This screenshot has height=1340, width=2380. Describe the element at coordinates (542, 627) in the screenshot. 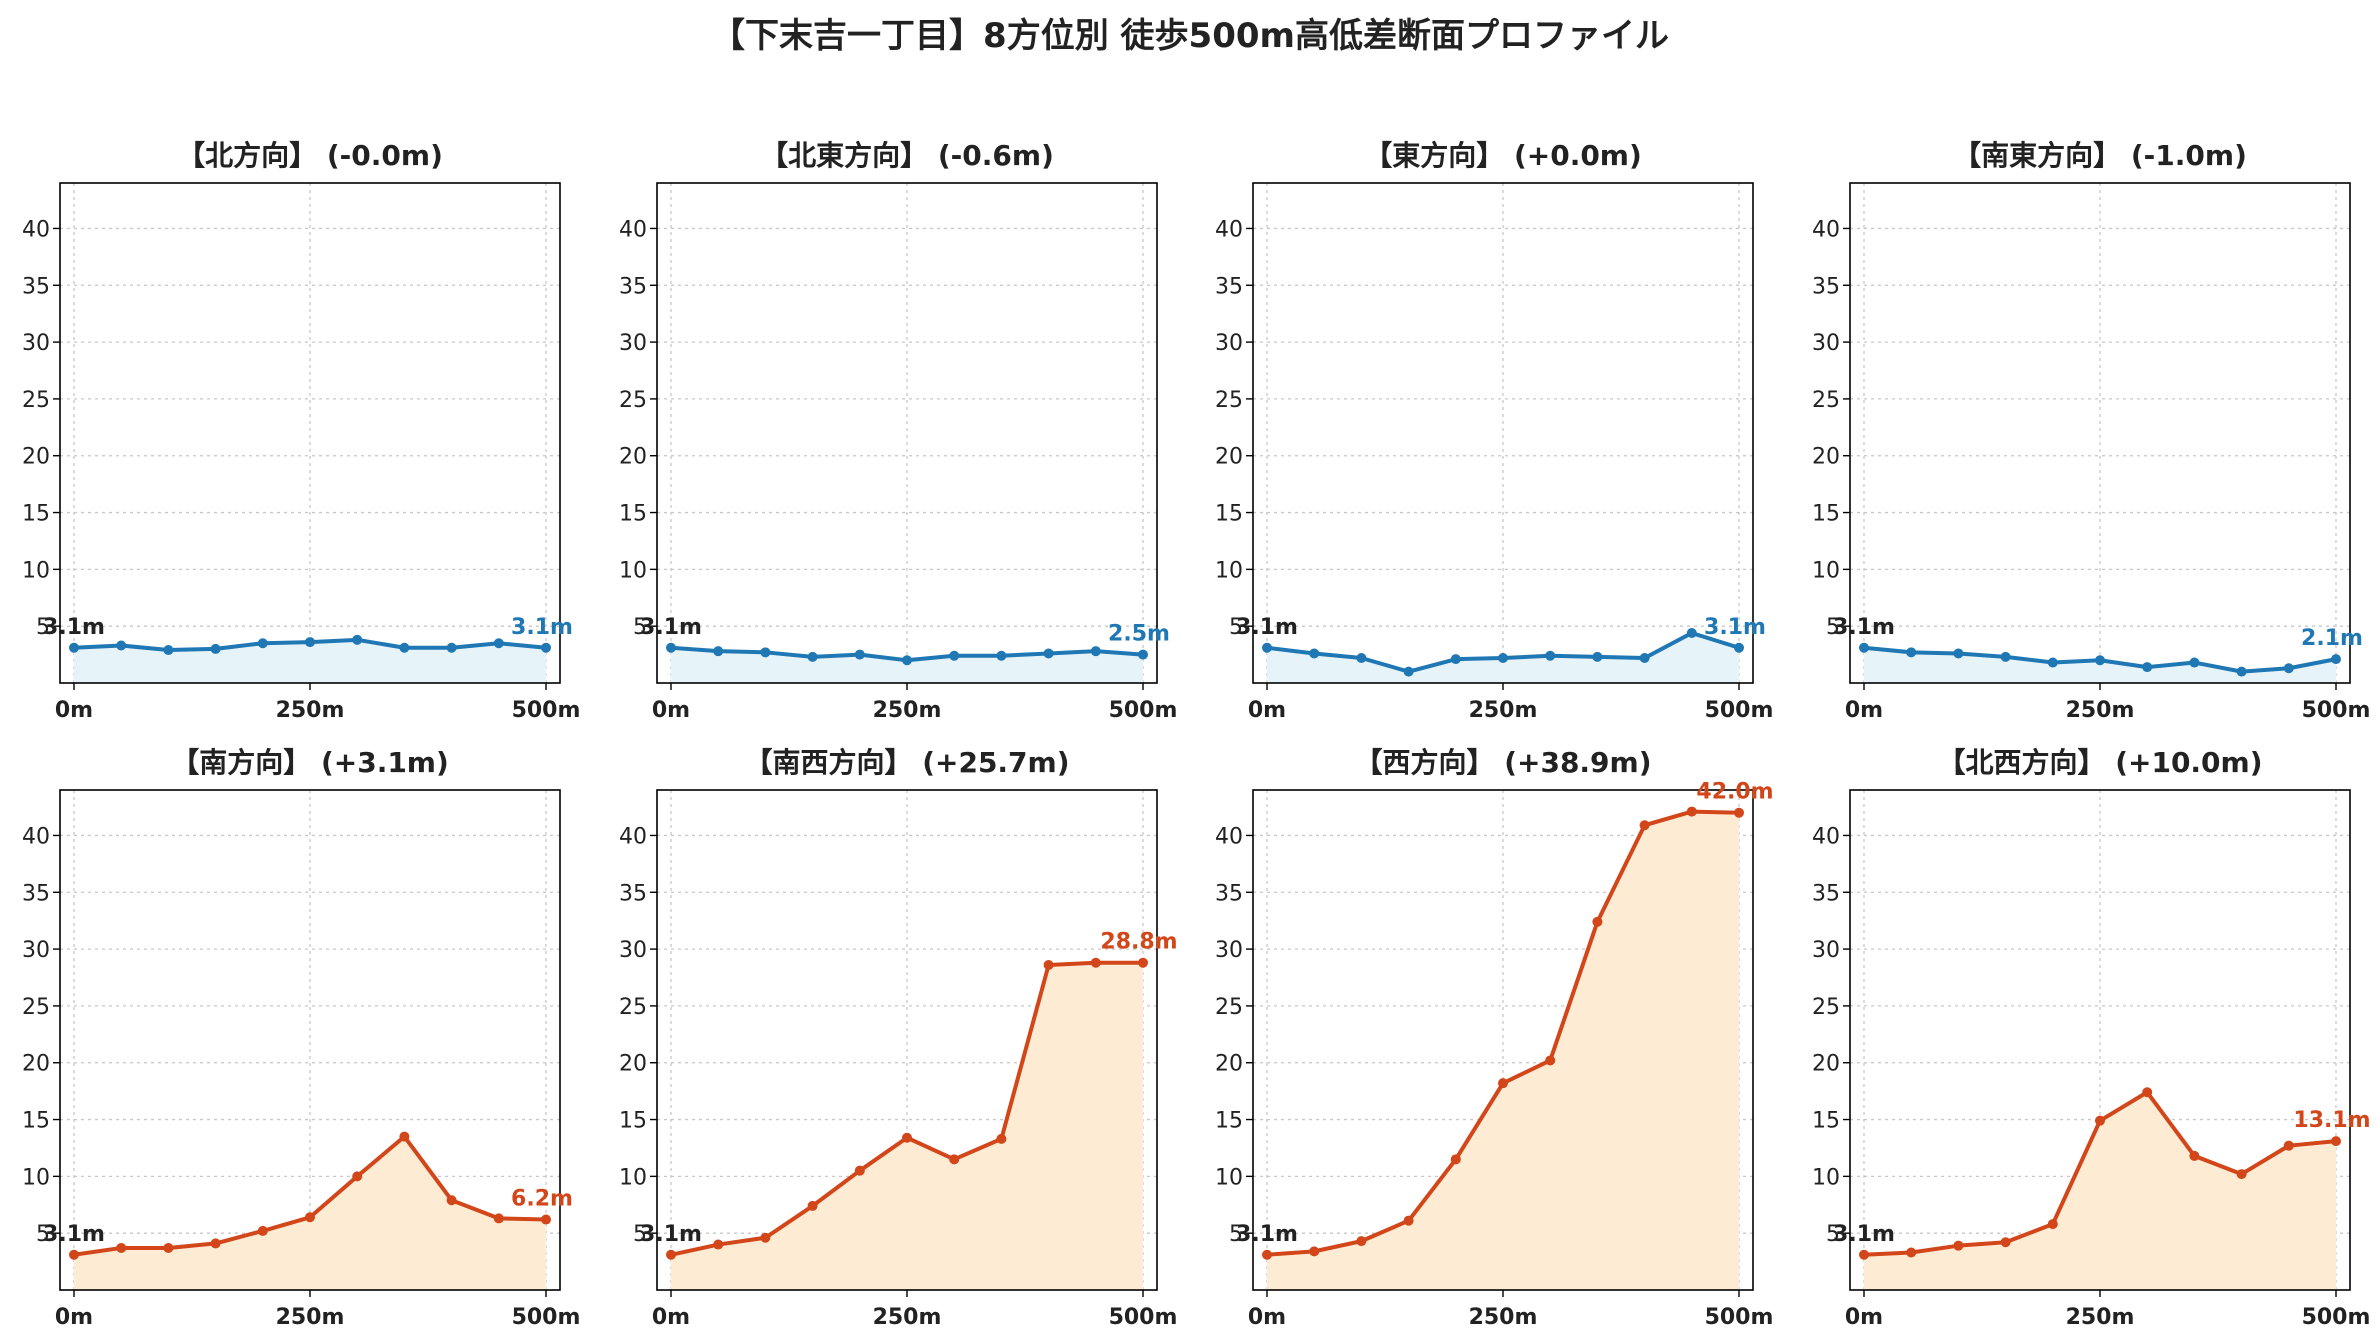

I see `end-value-label: 3.1m` at that location.